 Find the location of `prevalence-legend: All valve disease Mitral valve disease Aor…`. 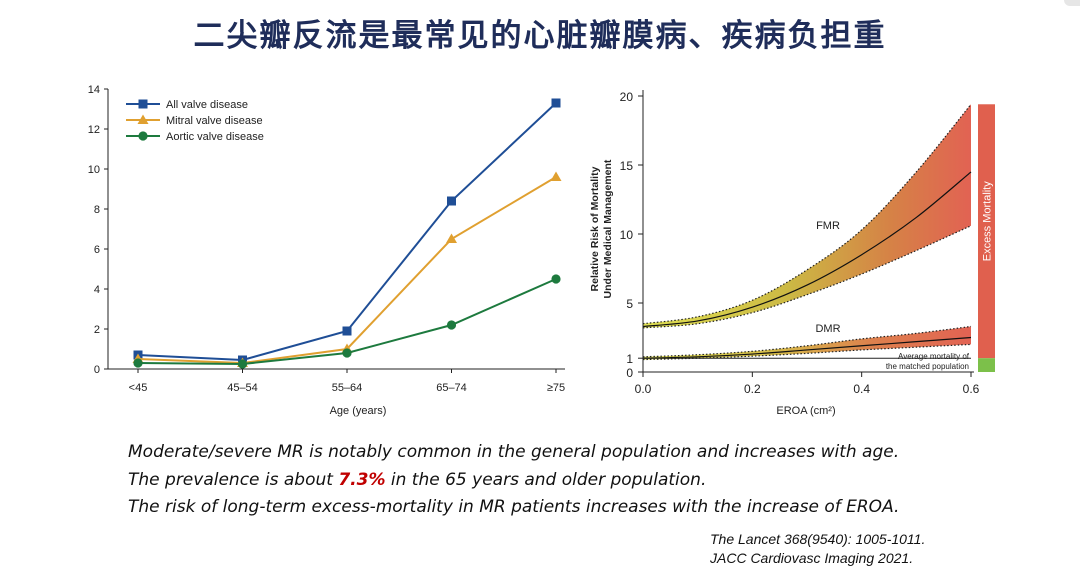

prevalence-legend: All valve disease Mitral valve disease Aor… is located at coordinates (195, 121).